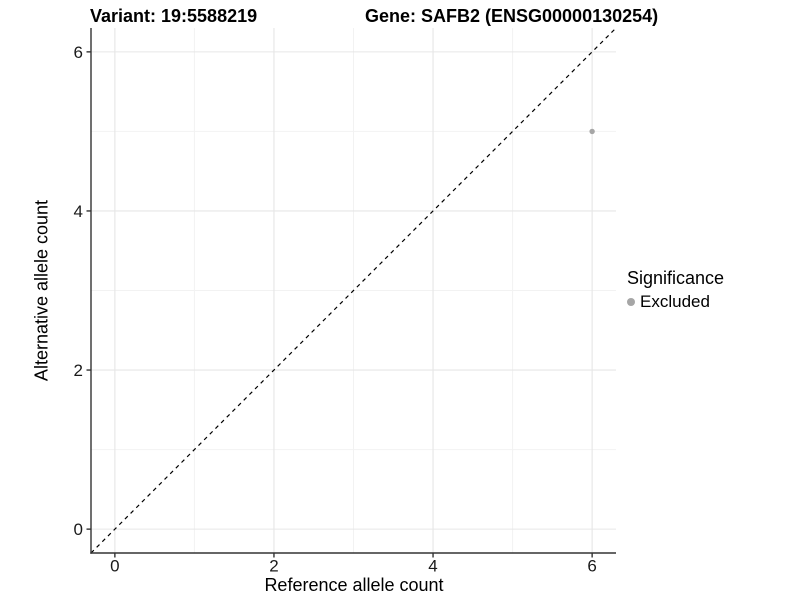 Image resolution: width=800 pixels, height=600 pixels. I want to click on plot-title-variant: Variant: 19:5588219, so click(174, 16).